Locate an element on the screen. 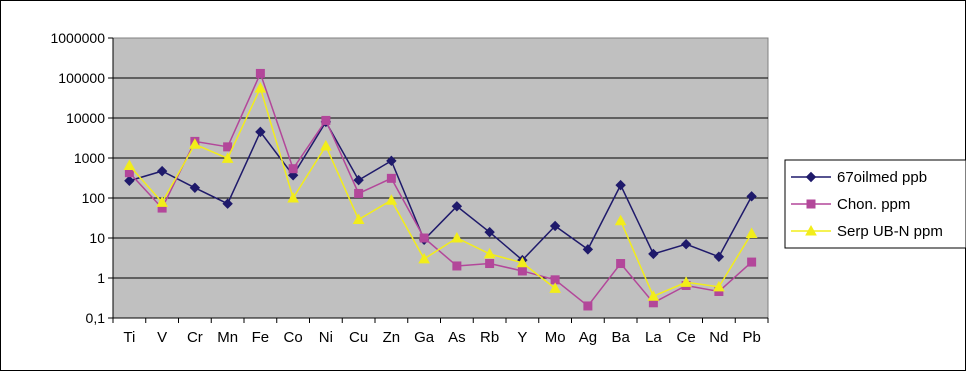 Image resolution: width=966 pixels, height=376 pixels. x-tick-label: Cu is located at coordinates (358, 337).